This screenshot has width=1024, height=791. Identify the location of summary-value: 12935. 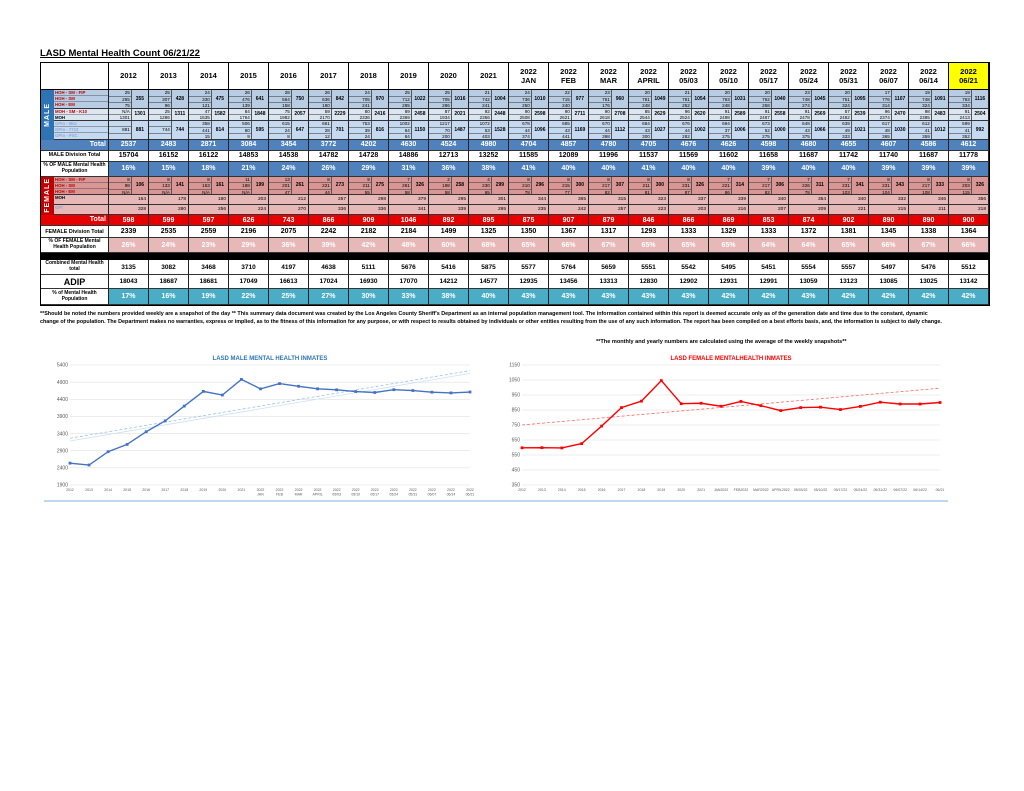
(529, 282).